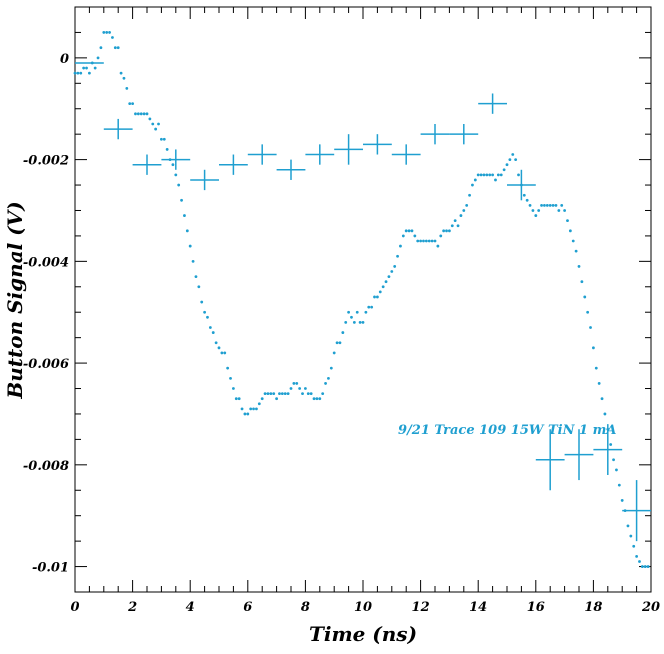 Image resolution: width=664 pixels, height=654 pixels. What do you see at coordinates (305, 607) in the screenshot?
I see `x-tick-label: 8` at bounding box center [305, 607].